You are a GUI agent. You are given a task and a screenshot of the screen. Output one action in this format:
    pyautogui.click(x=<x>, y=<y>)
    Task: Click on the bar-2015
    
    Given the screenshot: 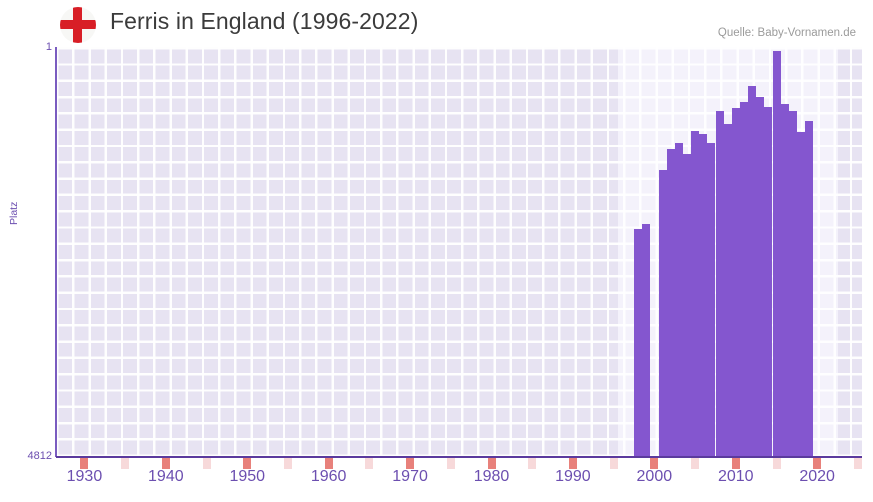 What is the action you would take?
    pyautogui.click(x=776, y=254)
    